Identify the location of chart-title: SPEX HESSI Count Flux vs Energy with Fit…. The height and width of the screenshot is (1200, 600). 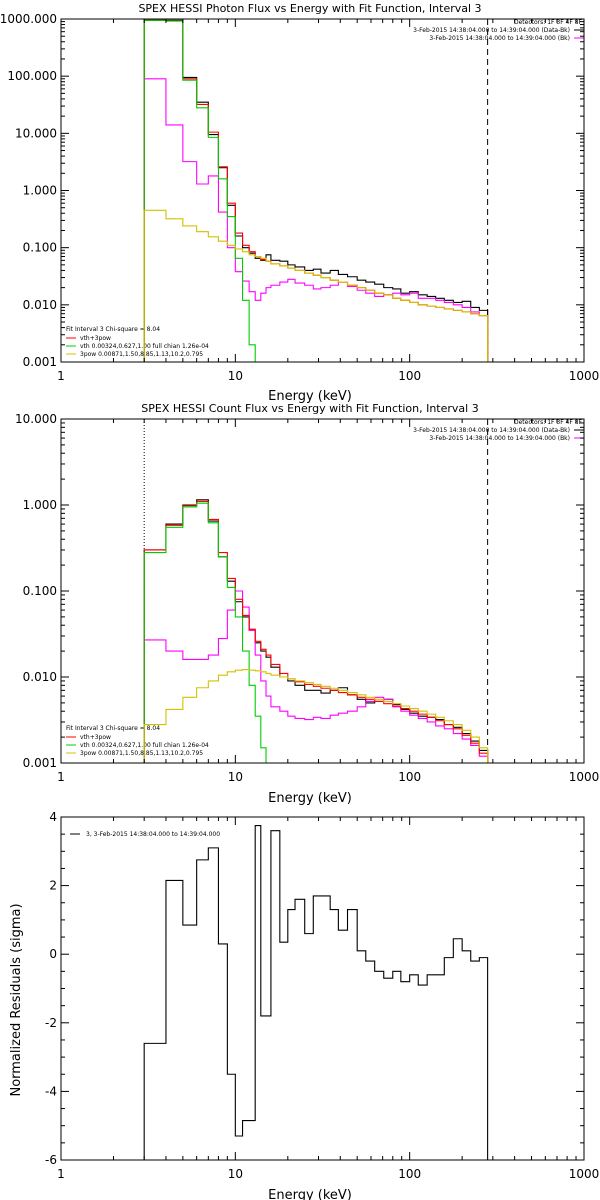
(309, 408).